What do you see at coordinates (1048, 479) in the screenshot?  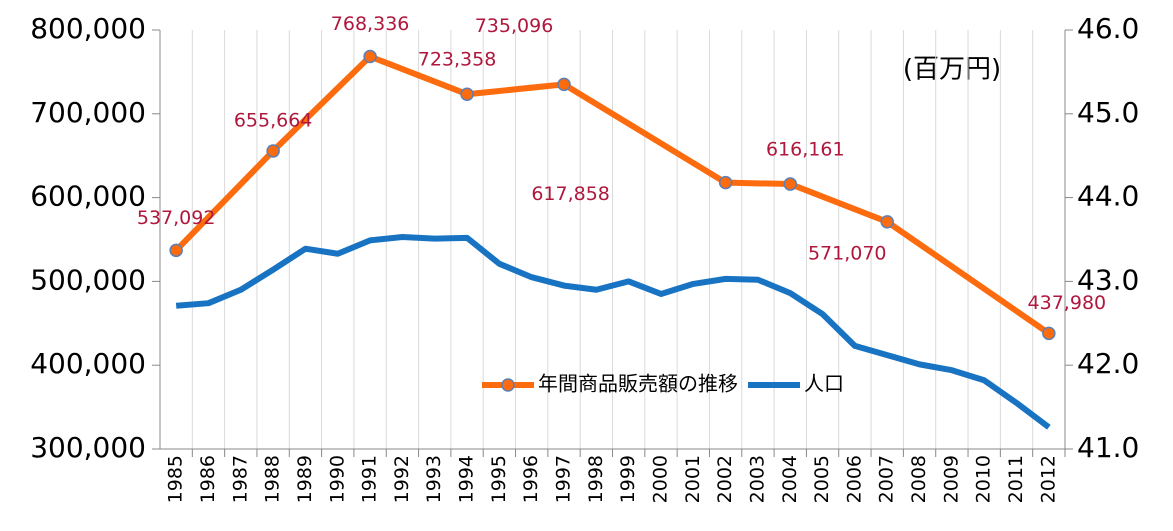 I see `x-tick-label: 2012` at bounding box center [1048, 479].